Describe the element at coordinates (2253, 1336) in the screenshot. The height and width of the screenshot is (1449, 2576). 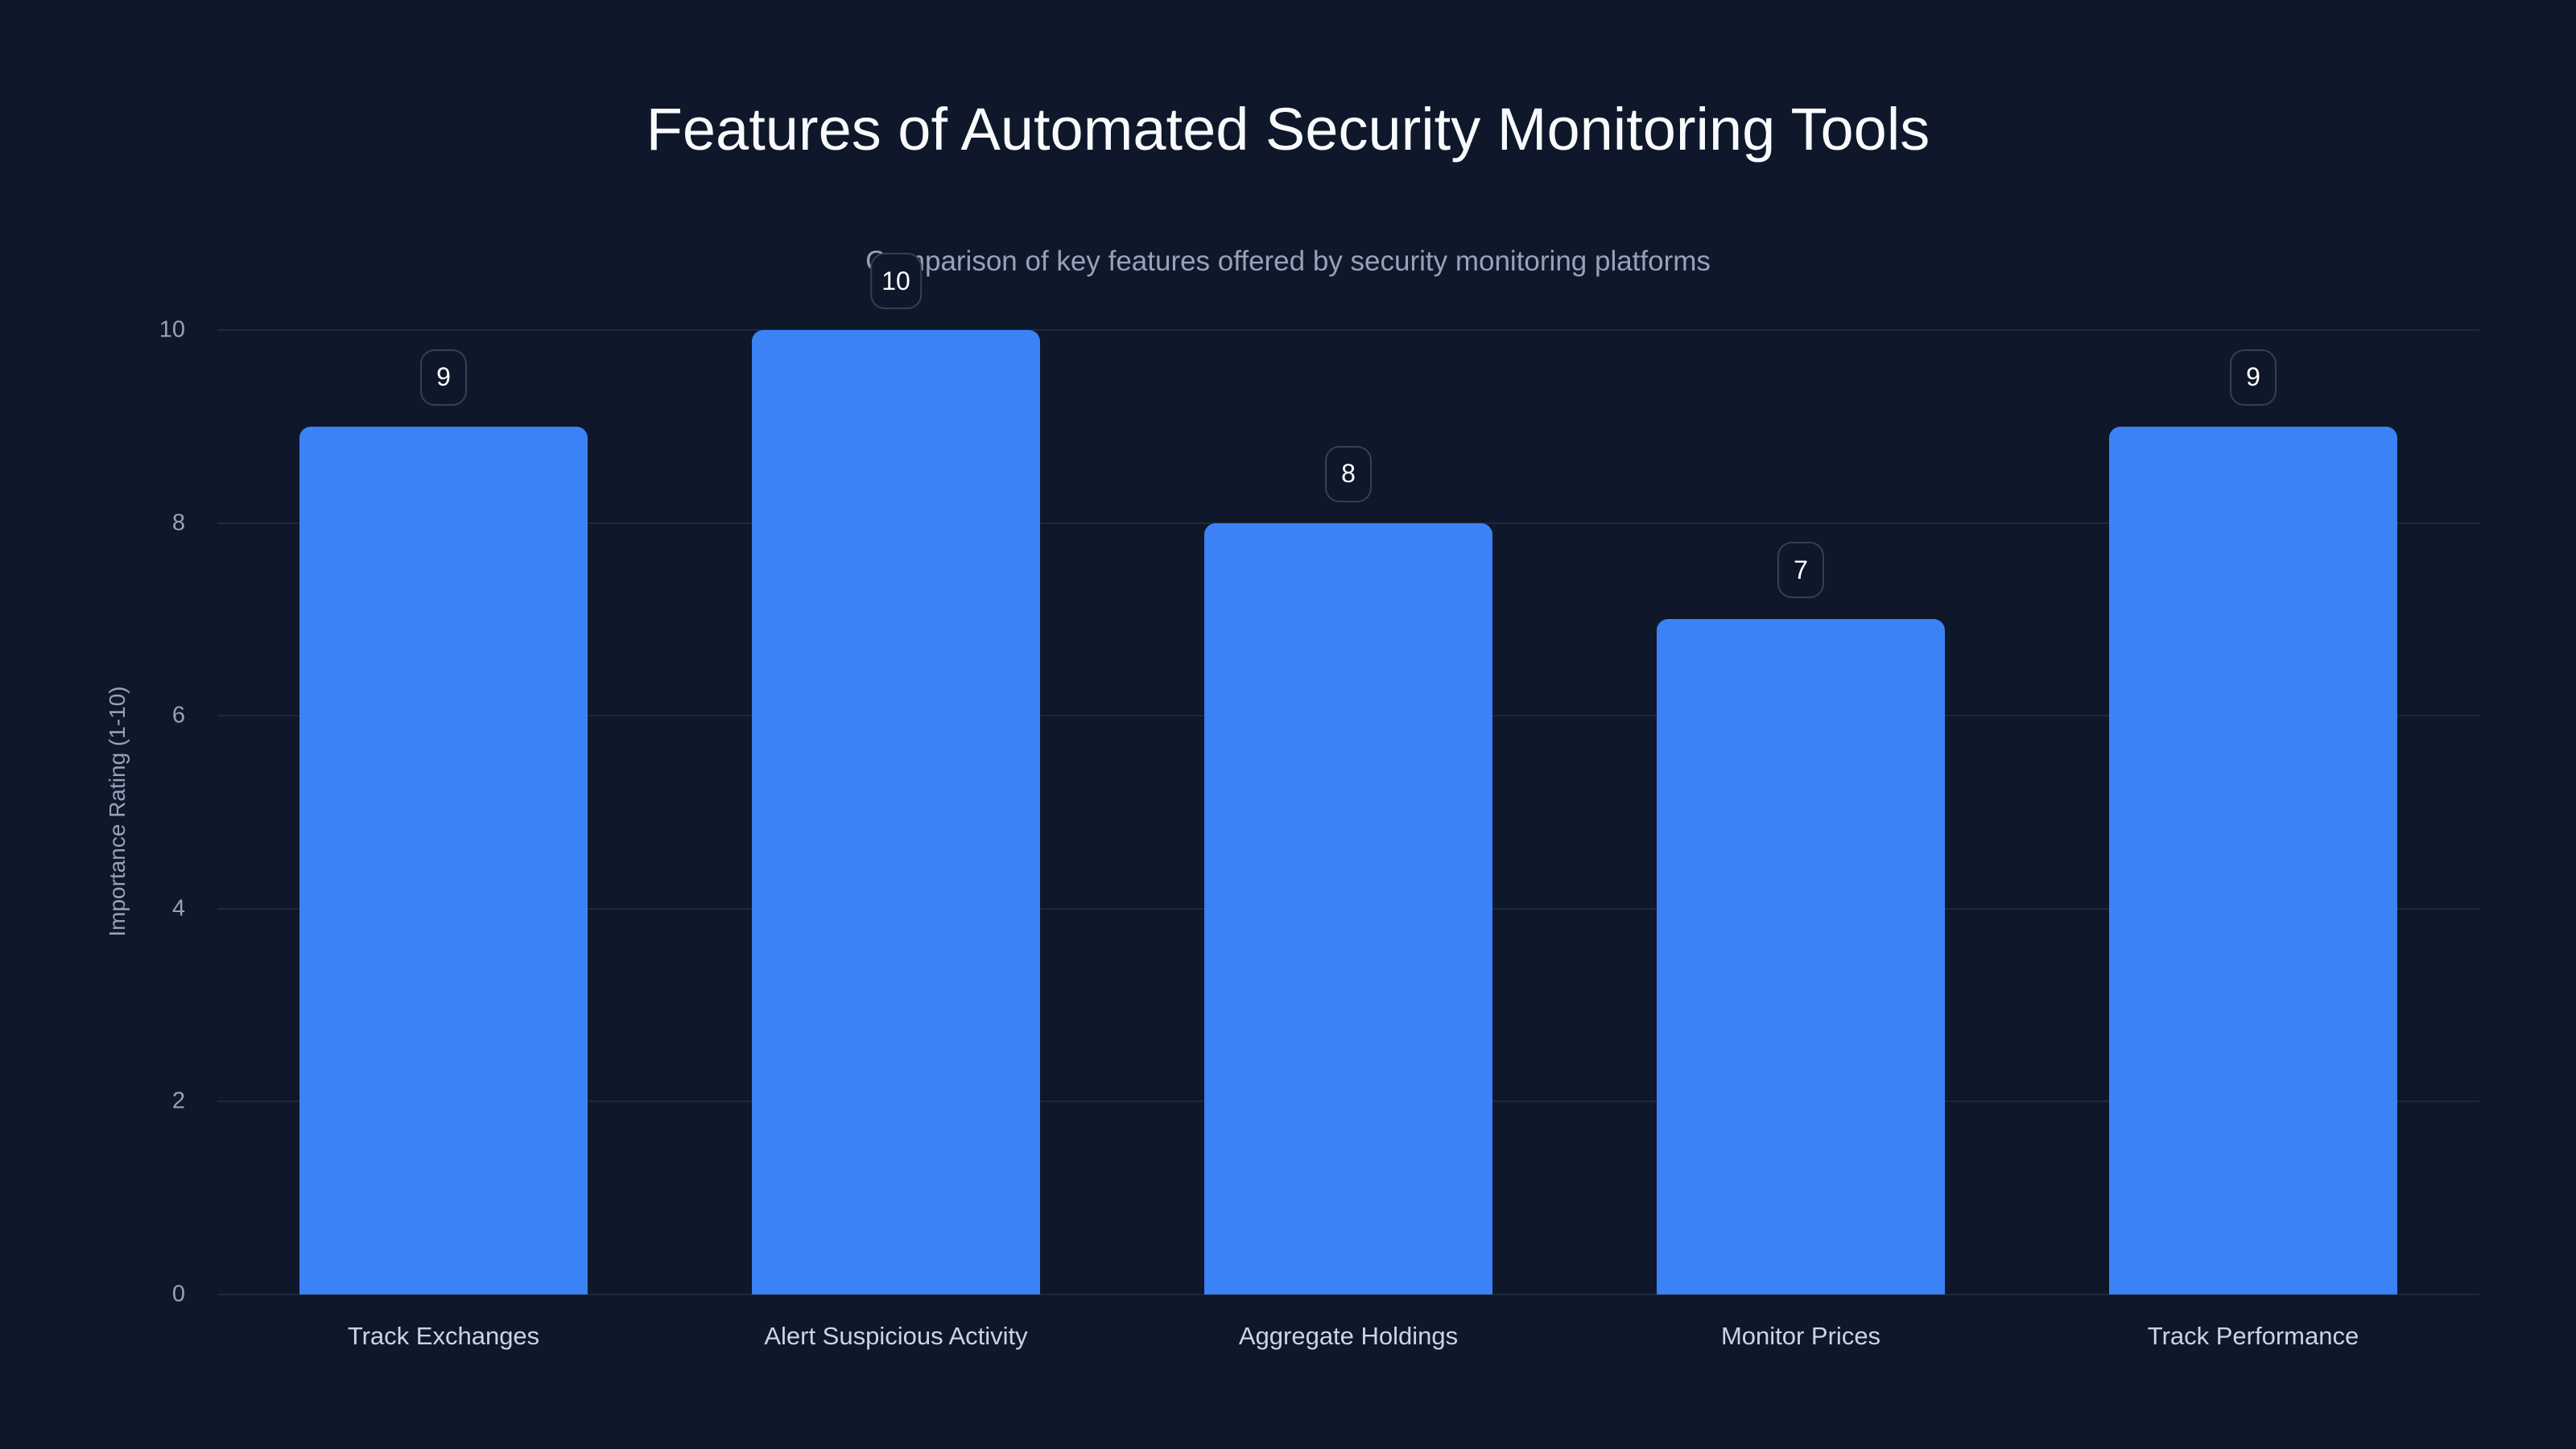
I see `x-tick-label: Track Performance` at that location.